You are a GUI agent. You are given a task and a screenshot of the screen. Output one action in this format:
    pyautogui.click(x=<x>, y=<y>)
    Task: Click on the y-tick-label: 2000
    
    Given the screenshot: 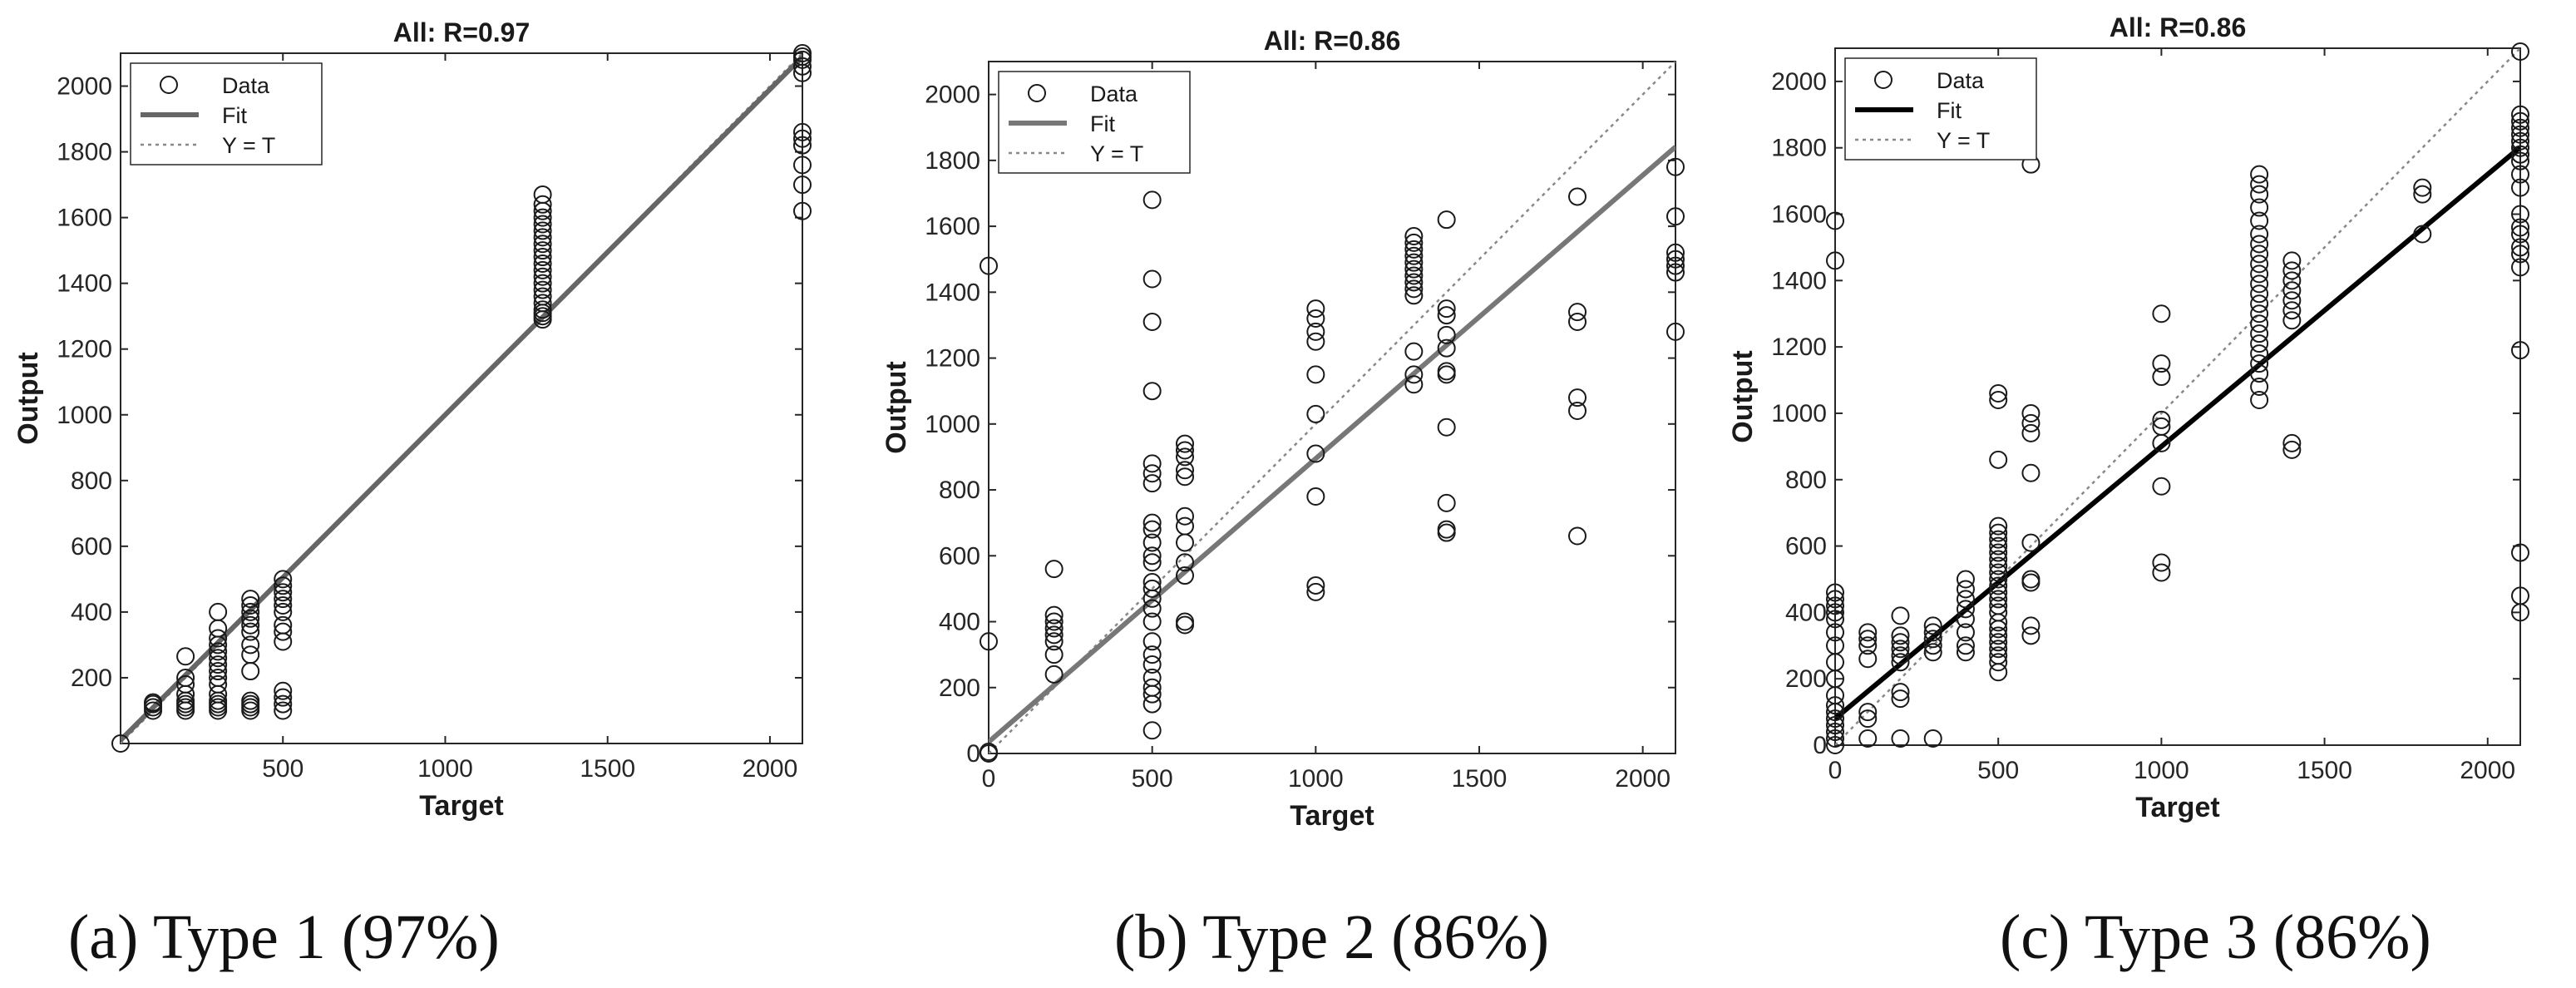 What is the action you would take?
    pyautogui.click(x=953, y=95)
    